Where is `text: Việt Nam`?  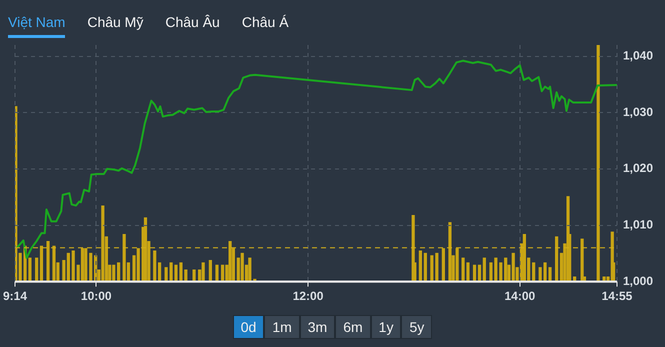
text: Việt Nam is located at coordinates (37, 26).